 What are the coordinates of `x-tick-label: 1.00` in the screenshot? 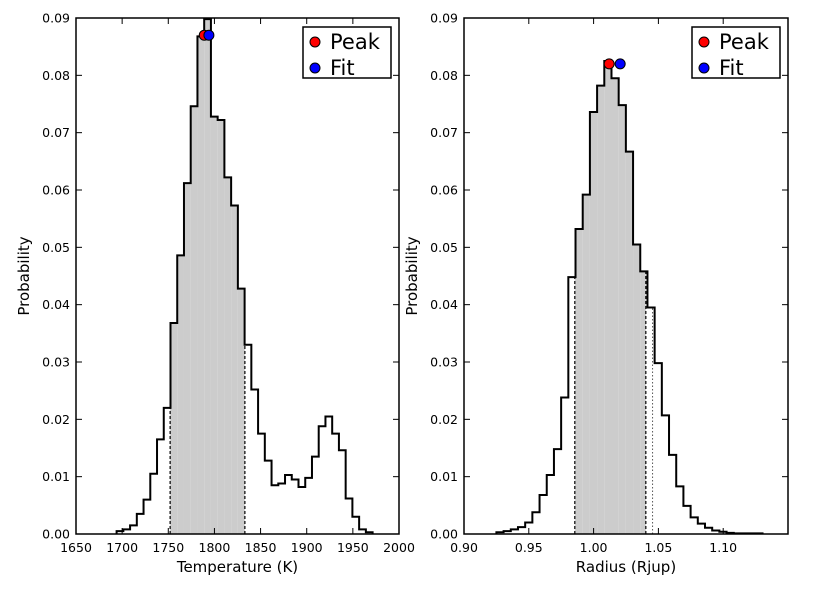 It's located at (594, 547).